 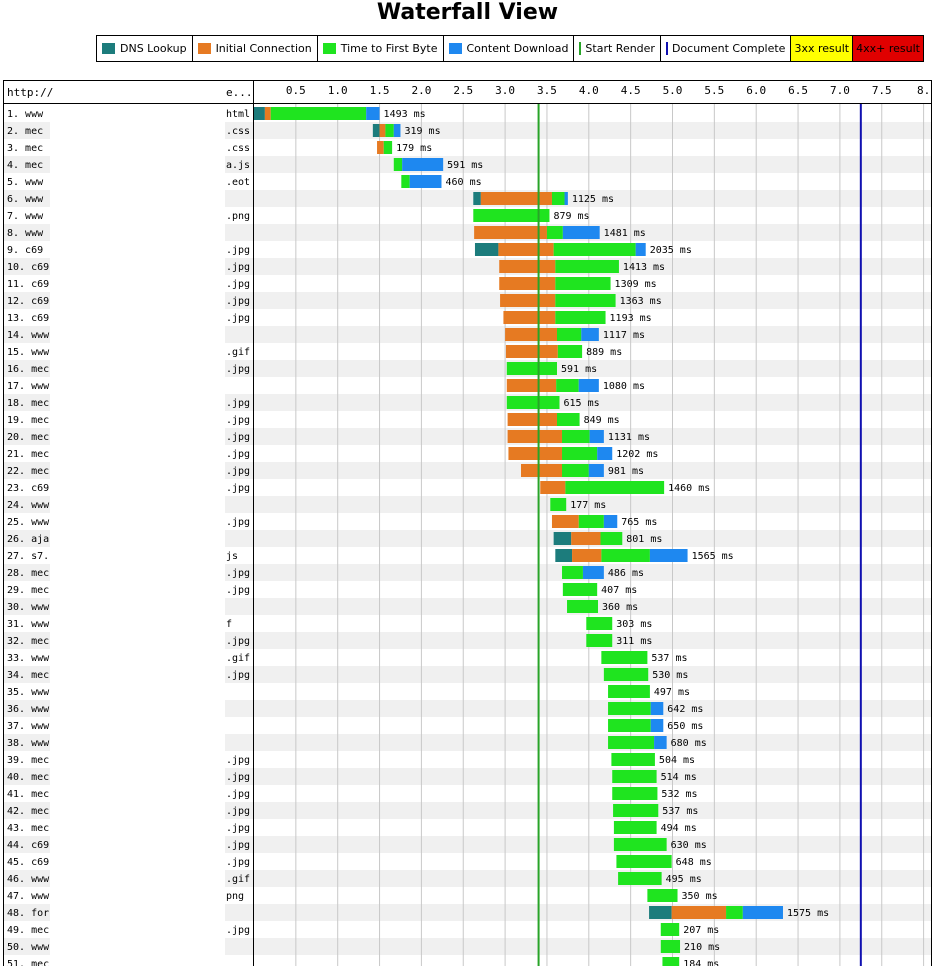 I want to click on request-label: 26. aja, so click(x=28, y=539).